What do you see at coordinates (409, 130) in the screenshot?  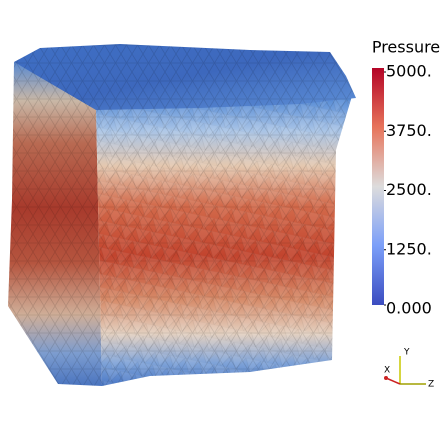 I see `colorbar-tick-label: 3750.` at bounding box center [409, 130].